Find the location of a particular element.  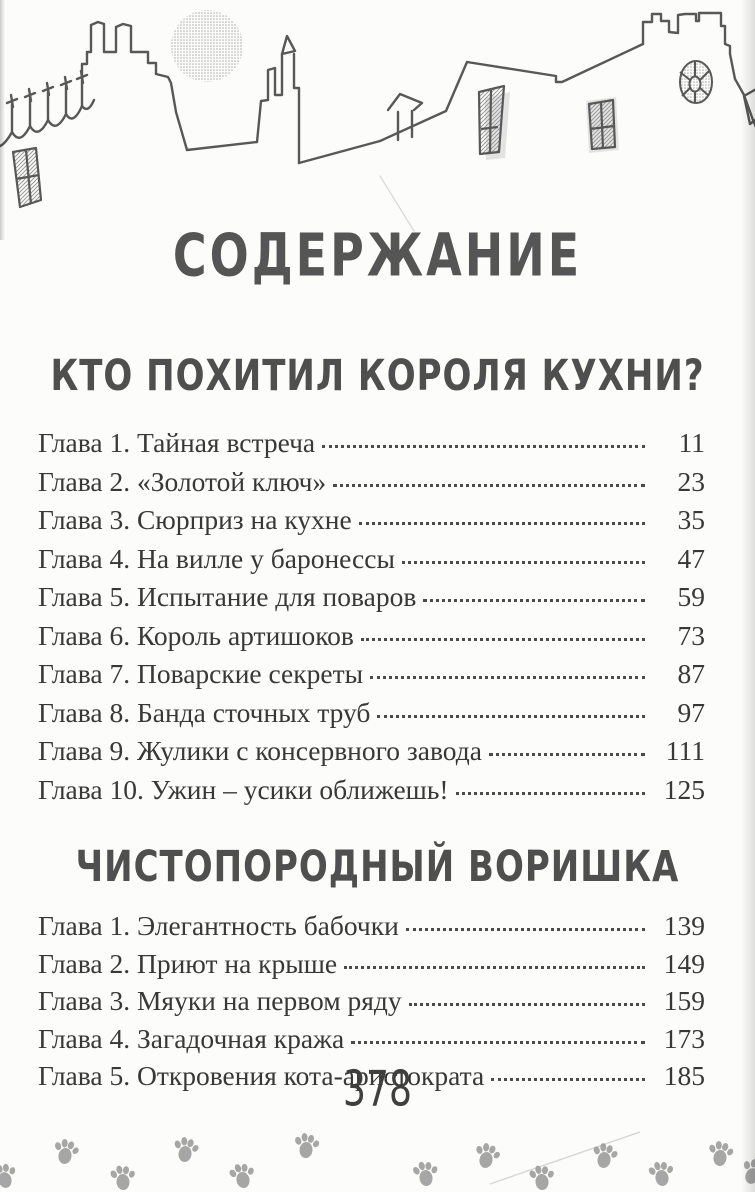

toc-entry-label: Глава 8. Банда сточных труб is located at coordinates (204, 712).